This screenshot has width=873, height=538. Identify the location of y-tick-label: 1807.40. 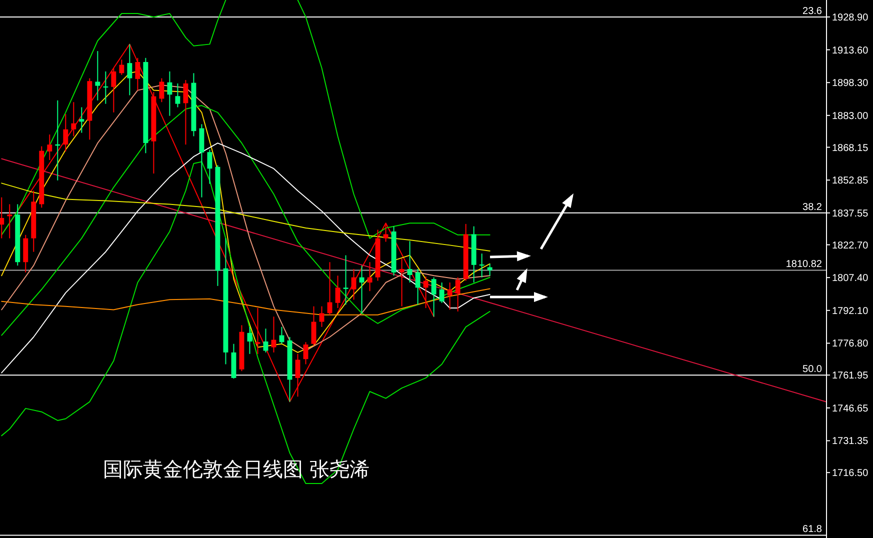
(850, 278).